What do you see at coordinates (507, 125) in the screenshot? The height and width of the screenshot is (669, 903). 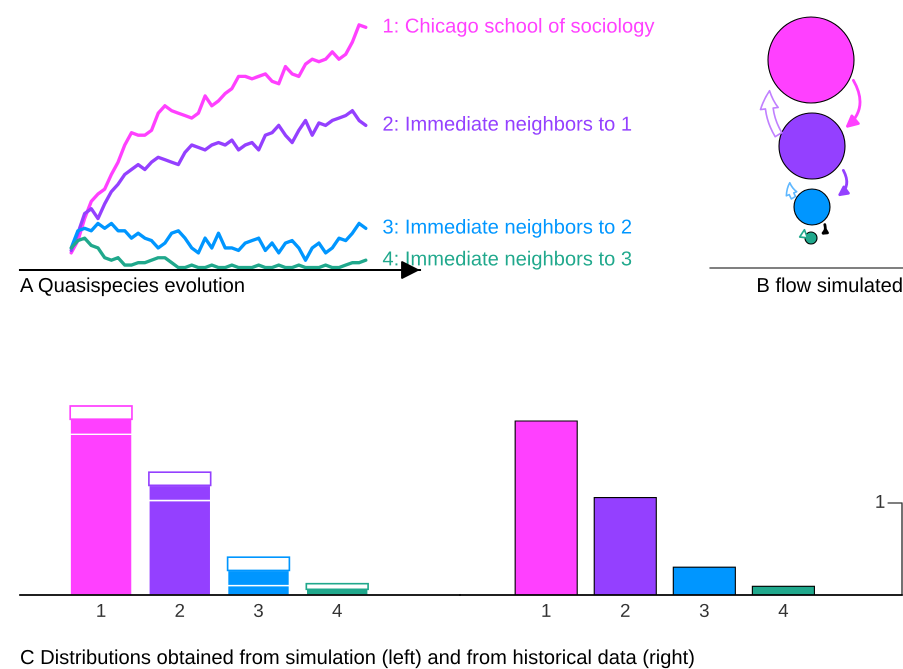 I see `series-label: 2: Immediate neighbors to 1` at bounding box center [507, 125].